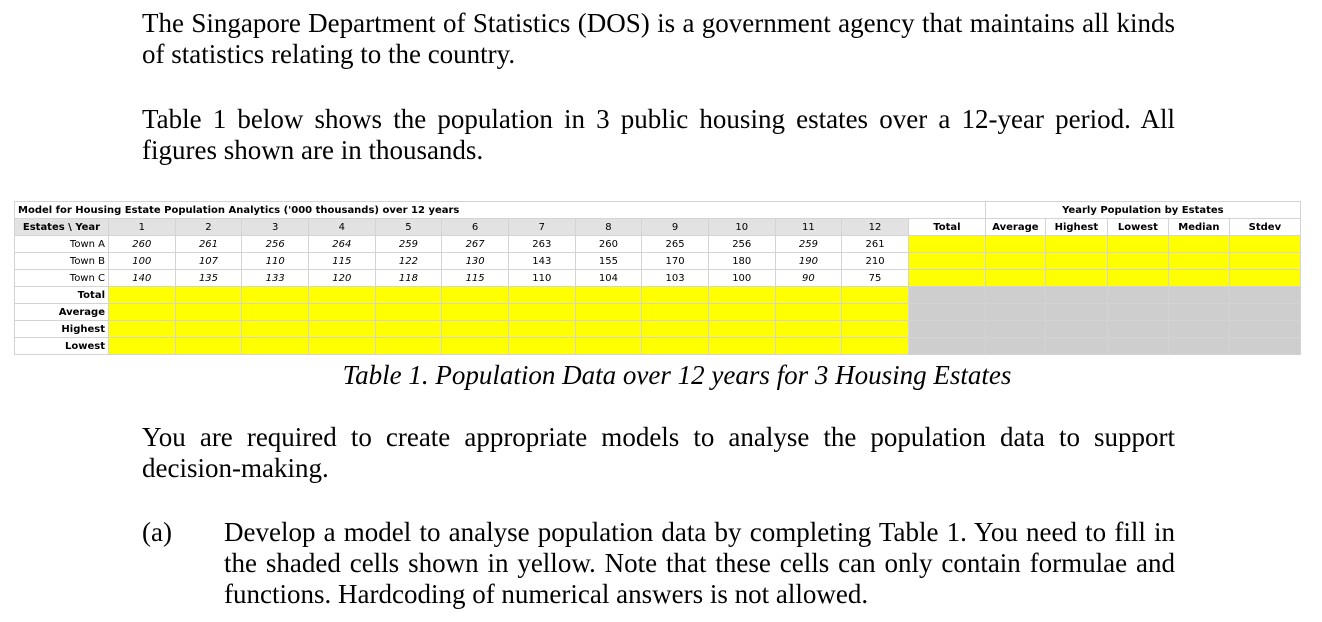 Image resolution: width=1322 pixels, height=622 pixels. I want to click on data-cell: 256, so click(275, 244).